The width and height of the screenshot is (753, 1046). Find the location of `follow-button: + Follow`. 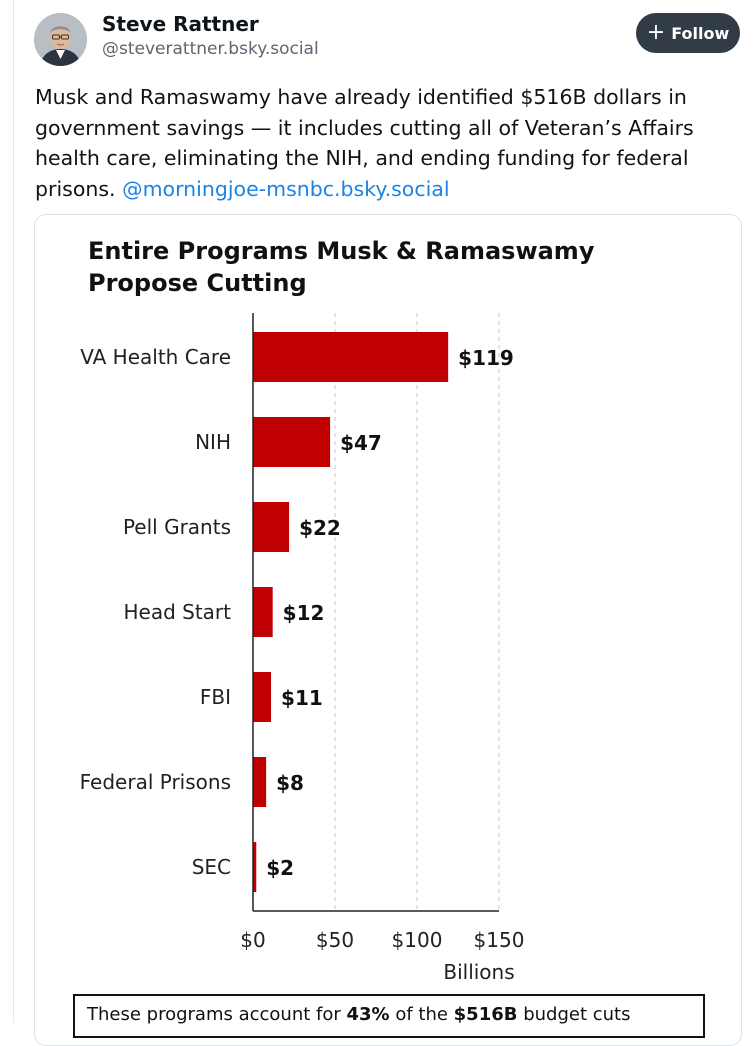

follow-button: + Follow is located at coordinates (688, 33).